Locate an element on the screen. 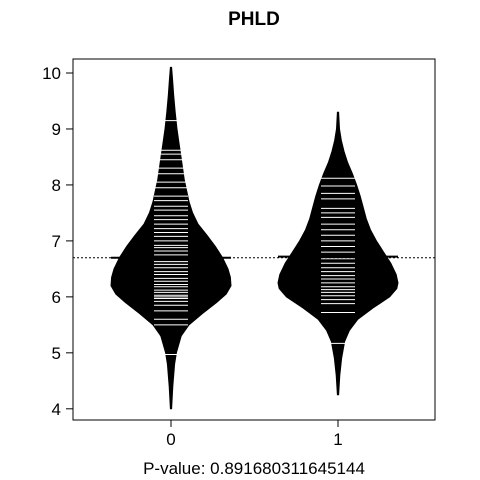  y-tick-label-4: 4 is located at coordinates (56, 409).